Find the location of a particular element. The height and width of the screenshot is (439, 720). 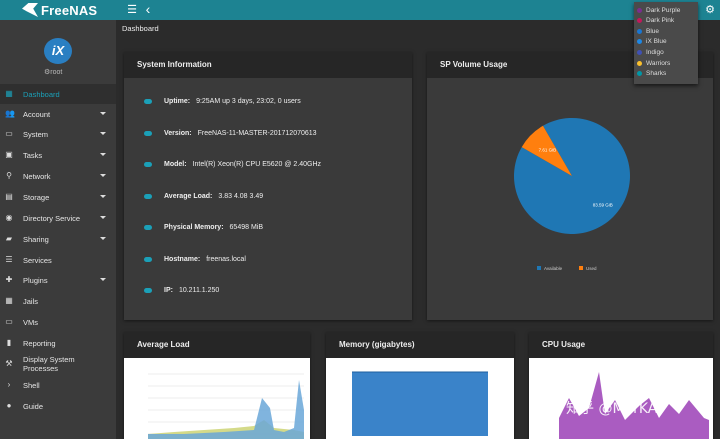

info-key: Average Load: is located at coordinates (188, 196).